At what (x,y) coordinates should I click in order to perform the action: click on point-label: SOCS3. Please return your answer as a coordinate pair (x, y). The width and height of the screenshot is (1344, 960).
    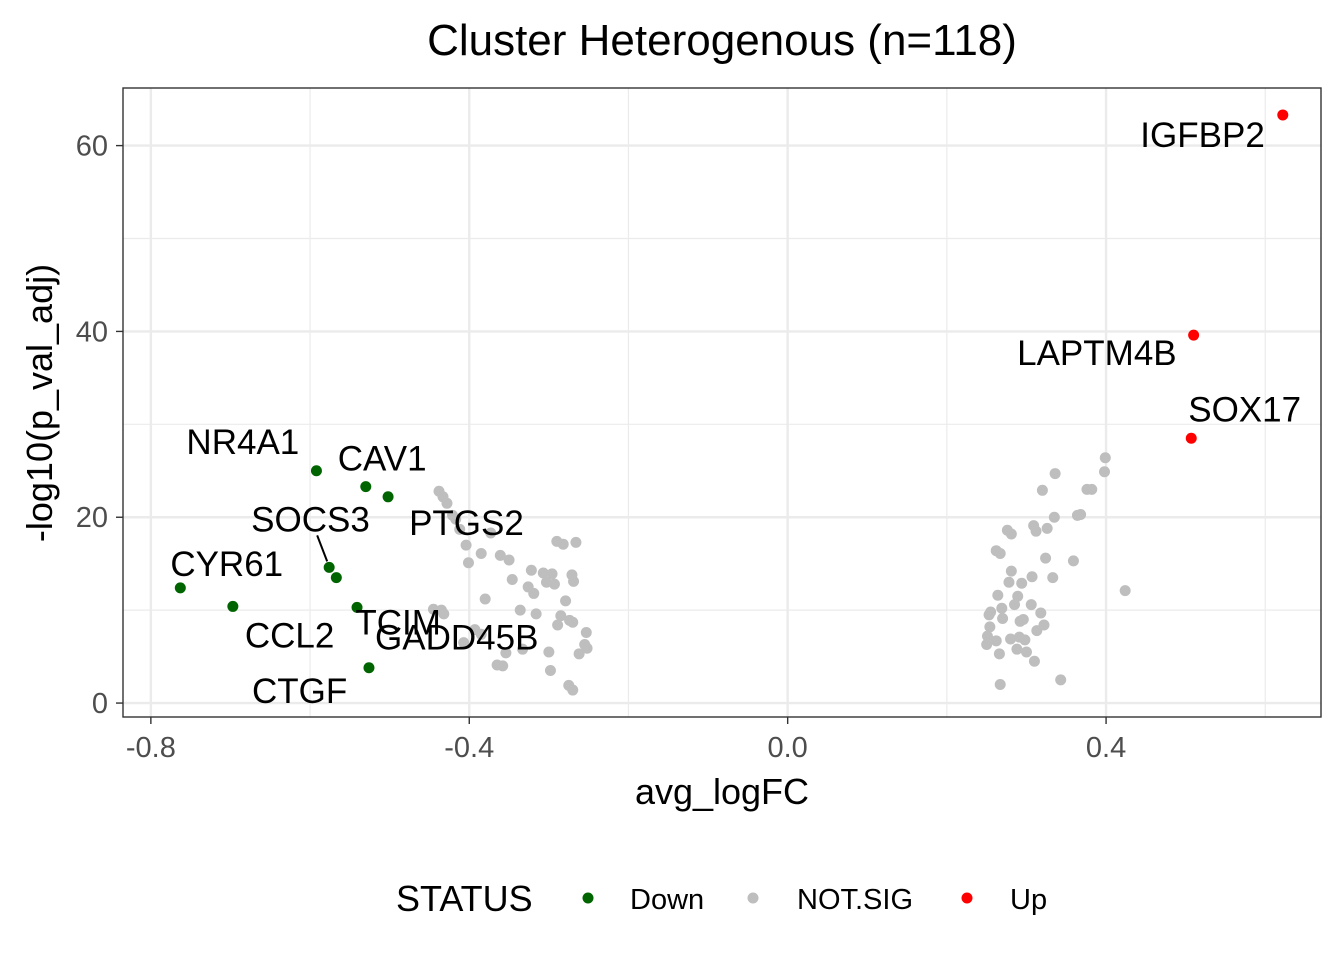
    Looking at the image, I should click on (310, 519).